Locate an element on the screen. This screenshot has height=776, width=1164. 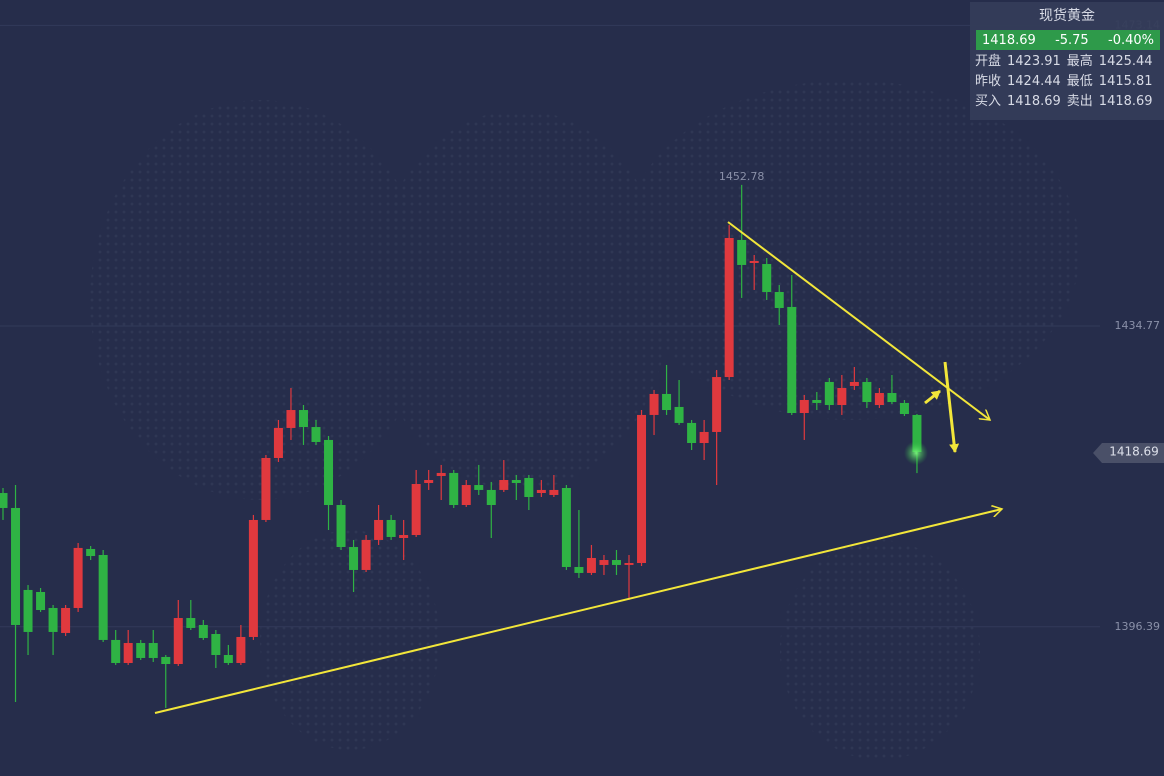
quote-change-pct: -0.40% is located at coordinates (1131, 40).